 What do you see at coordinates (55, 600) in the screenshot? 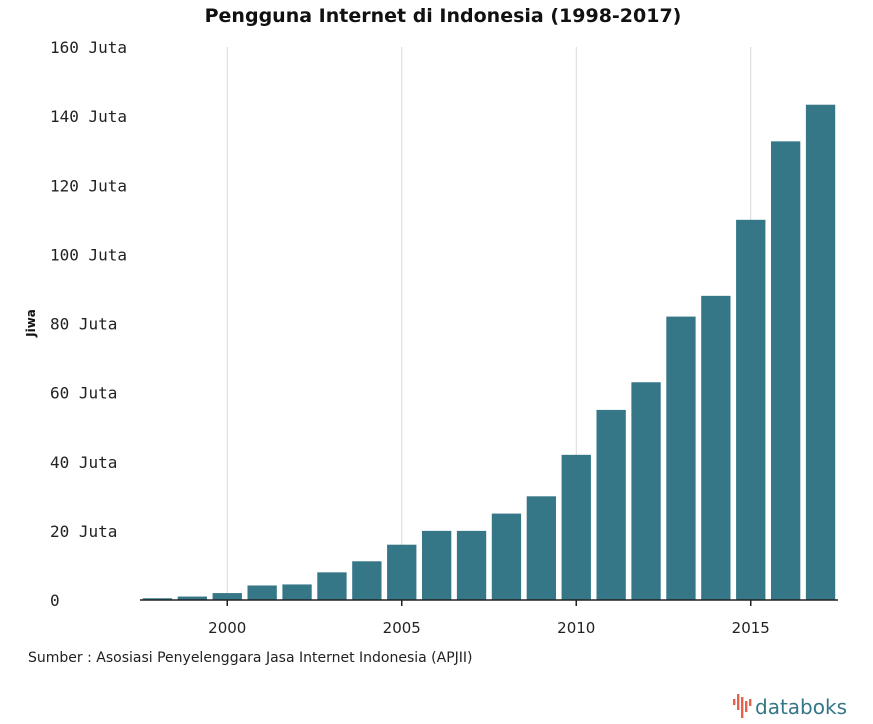
I see `y-tick-label-0: 0` at bounding box center [55, 600].